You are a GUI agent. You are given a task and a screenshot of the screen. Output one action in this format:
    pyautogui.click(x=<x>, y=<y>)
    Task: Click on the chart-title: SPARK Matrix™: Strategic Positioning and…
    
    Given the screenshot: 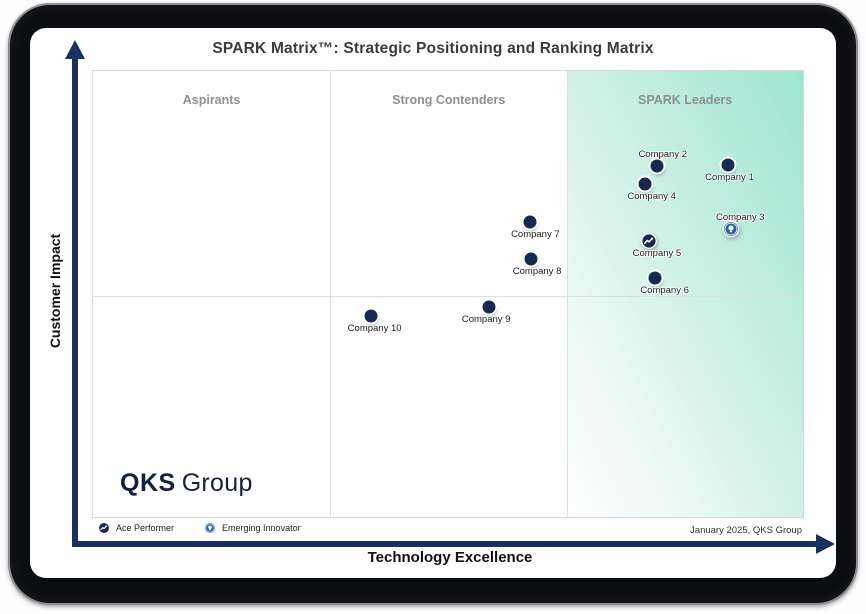 What is the action you would take?
    pyautogui.click(x=433, y=48)
    